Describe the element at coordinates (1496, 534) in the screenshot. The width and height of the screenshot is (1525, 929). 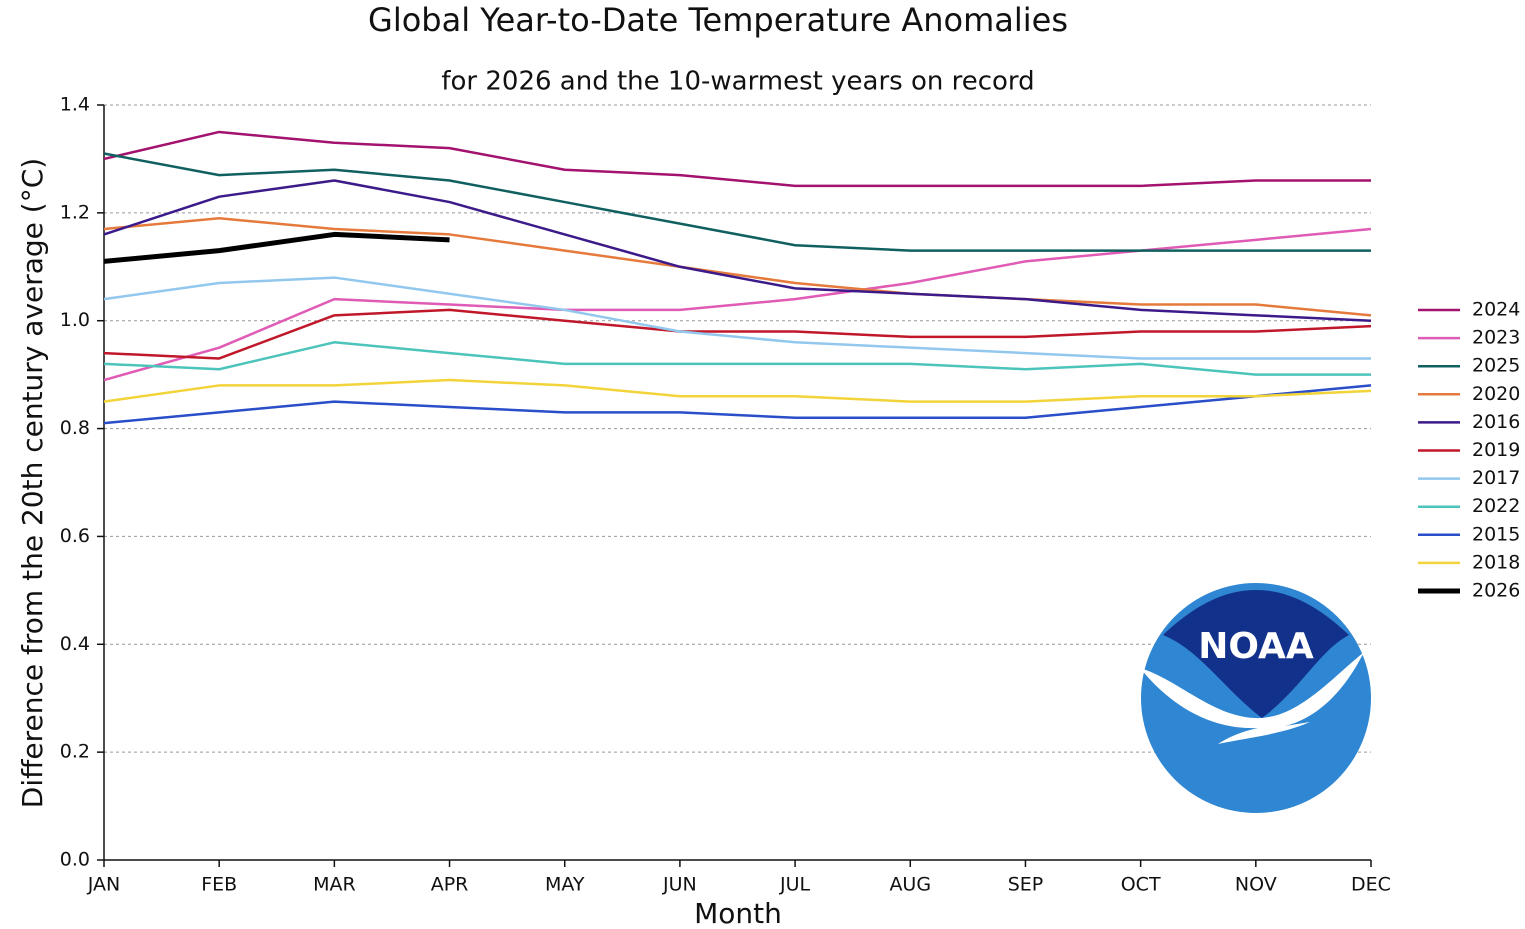
I see `legend-label: 2015` at that location.